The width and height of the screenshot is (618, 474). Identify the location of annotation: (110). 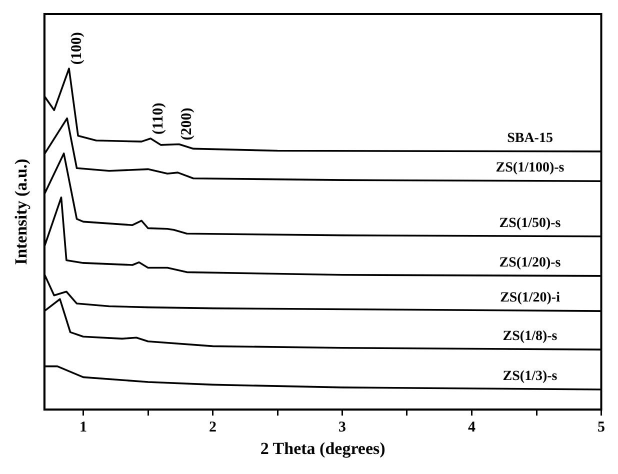
(158, 118).